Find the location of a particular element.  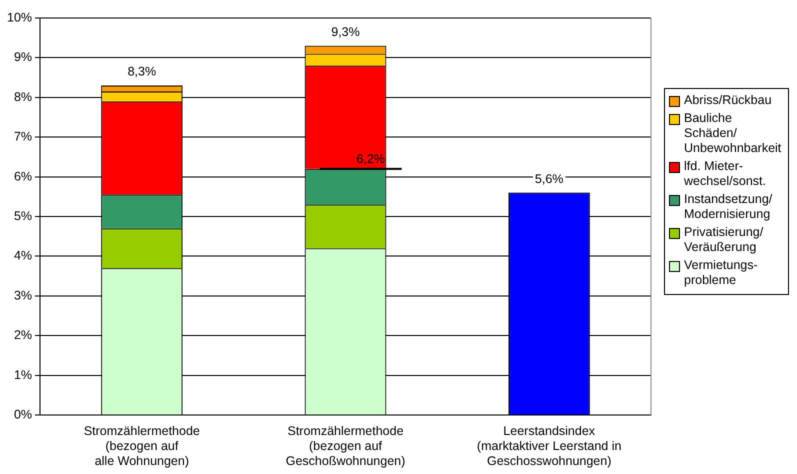

total-label: 5,6% is located at coordinates (549, 179).